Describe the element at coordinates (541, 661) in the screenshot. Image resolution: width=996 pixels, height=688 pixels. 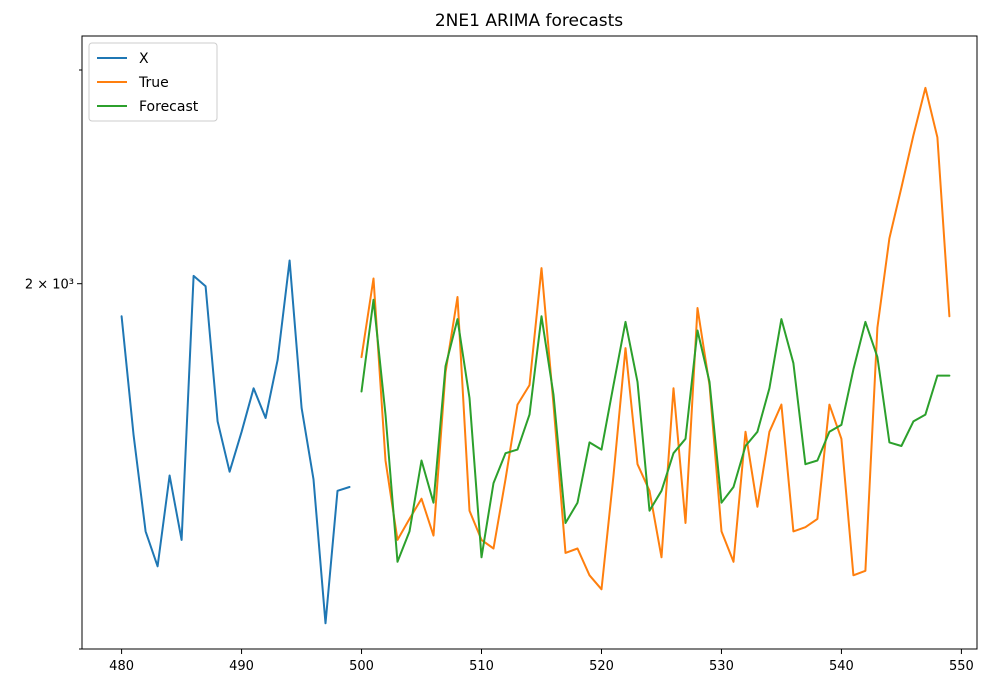
I see `x-axis: 480 490 500 510 520 530 540 550` at that location.